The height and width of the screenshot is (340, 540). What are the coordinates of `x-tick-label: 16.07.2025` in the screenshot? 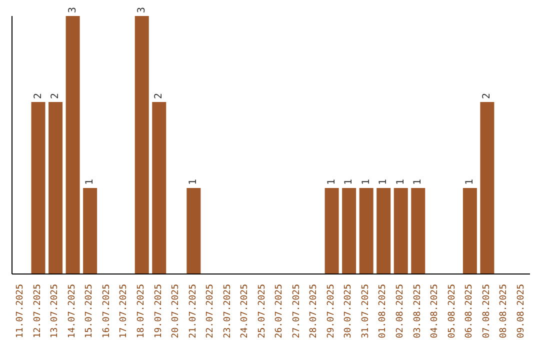 It's located at (107, 311).